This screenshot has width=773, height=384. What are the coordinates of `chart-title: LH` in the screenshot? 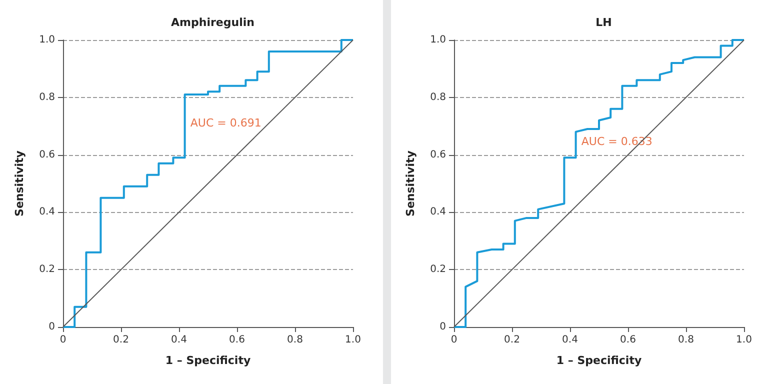 It's located at (603, 22).